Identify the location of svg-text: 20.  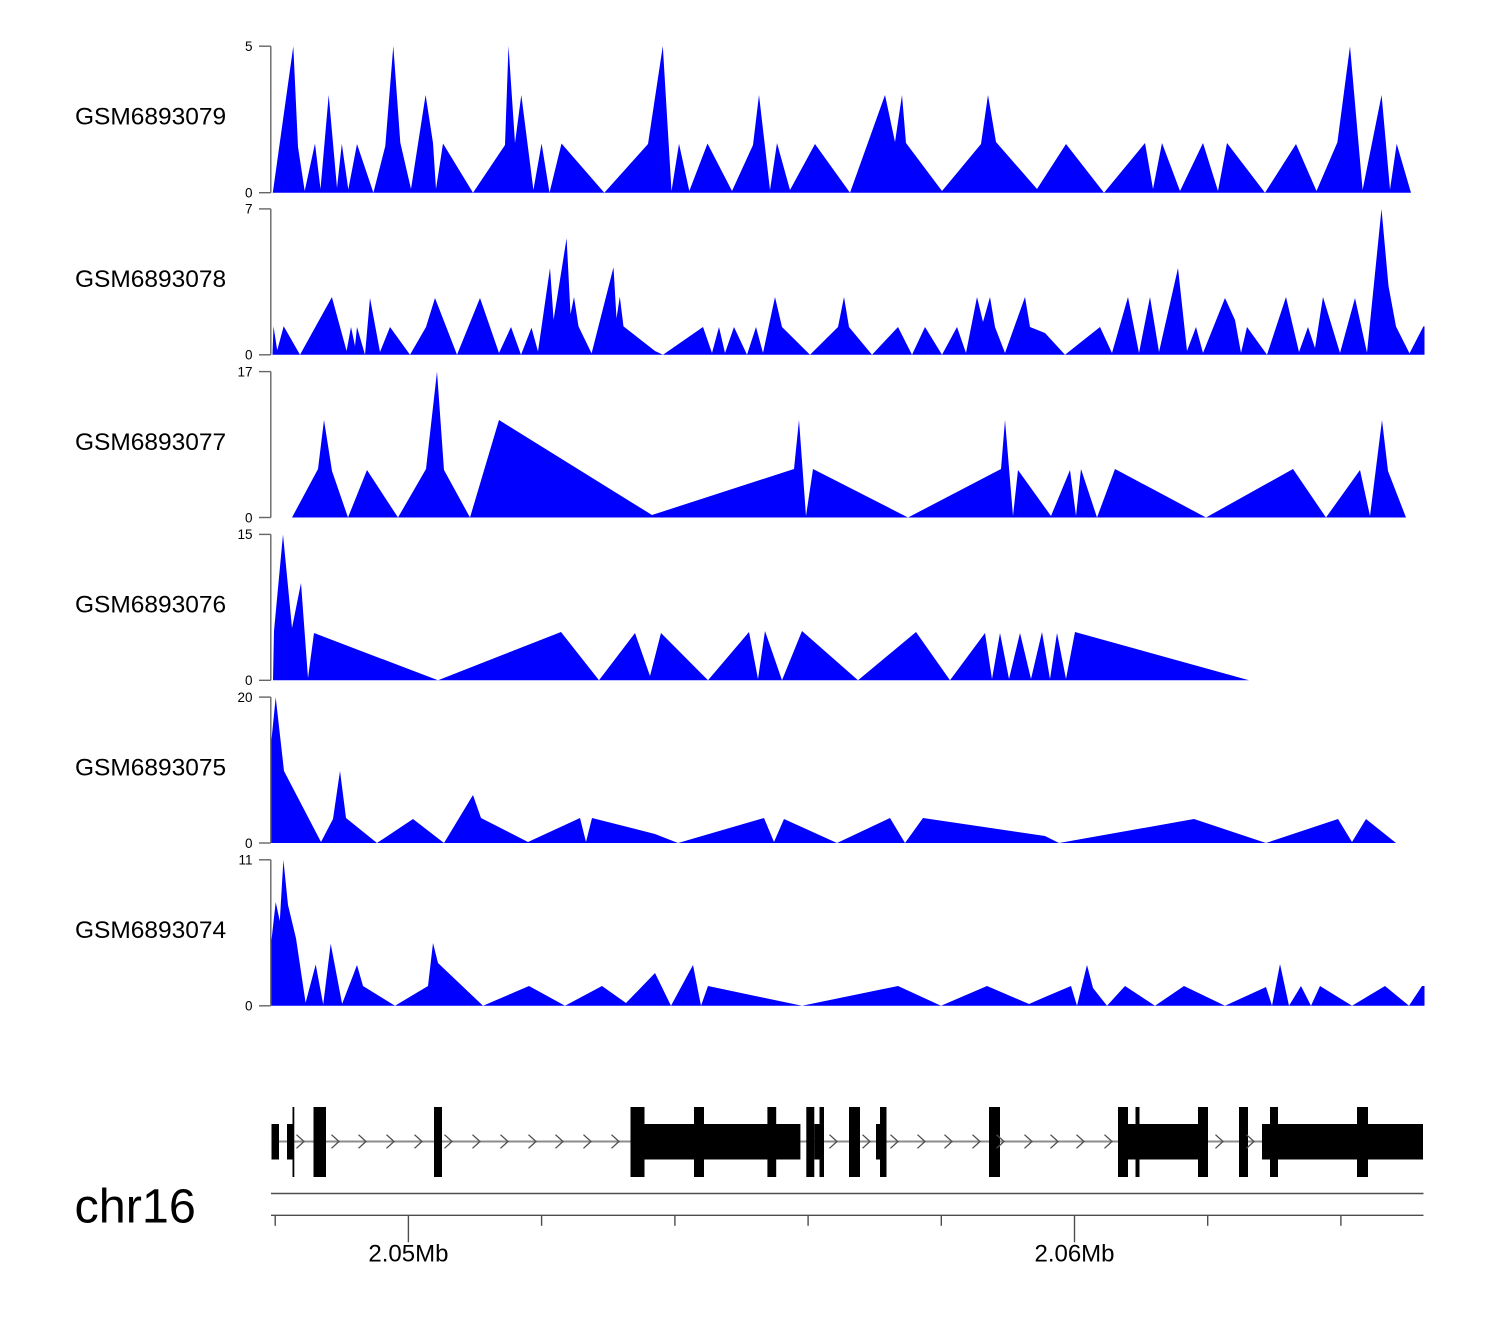
(244, 697).